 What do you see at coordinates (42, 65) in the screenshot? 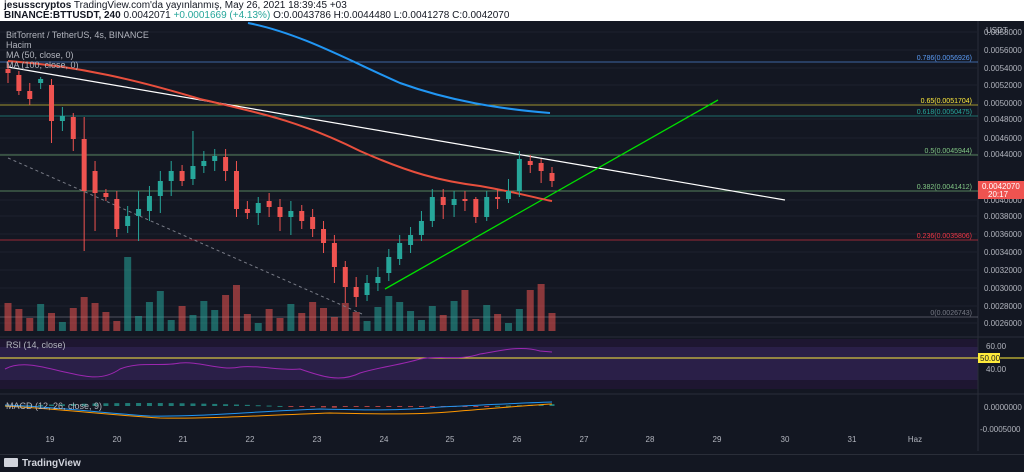
I see `legend-ma100: MA (100, close, 0)` at bounding box center [42, 65].